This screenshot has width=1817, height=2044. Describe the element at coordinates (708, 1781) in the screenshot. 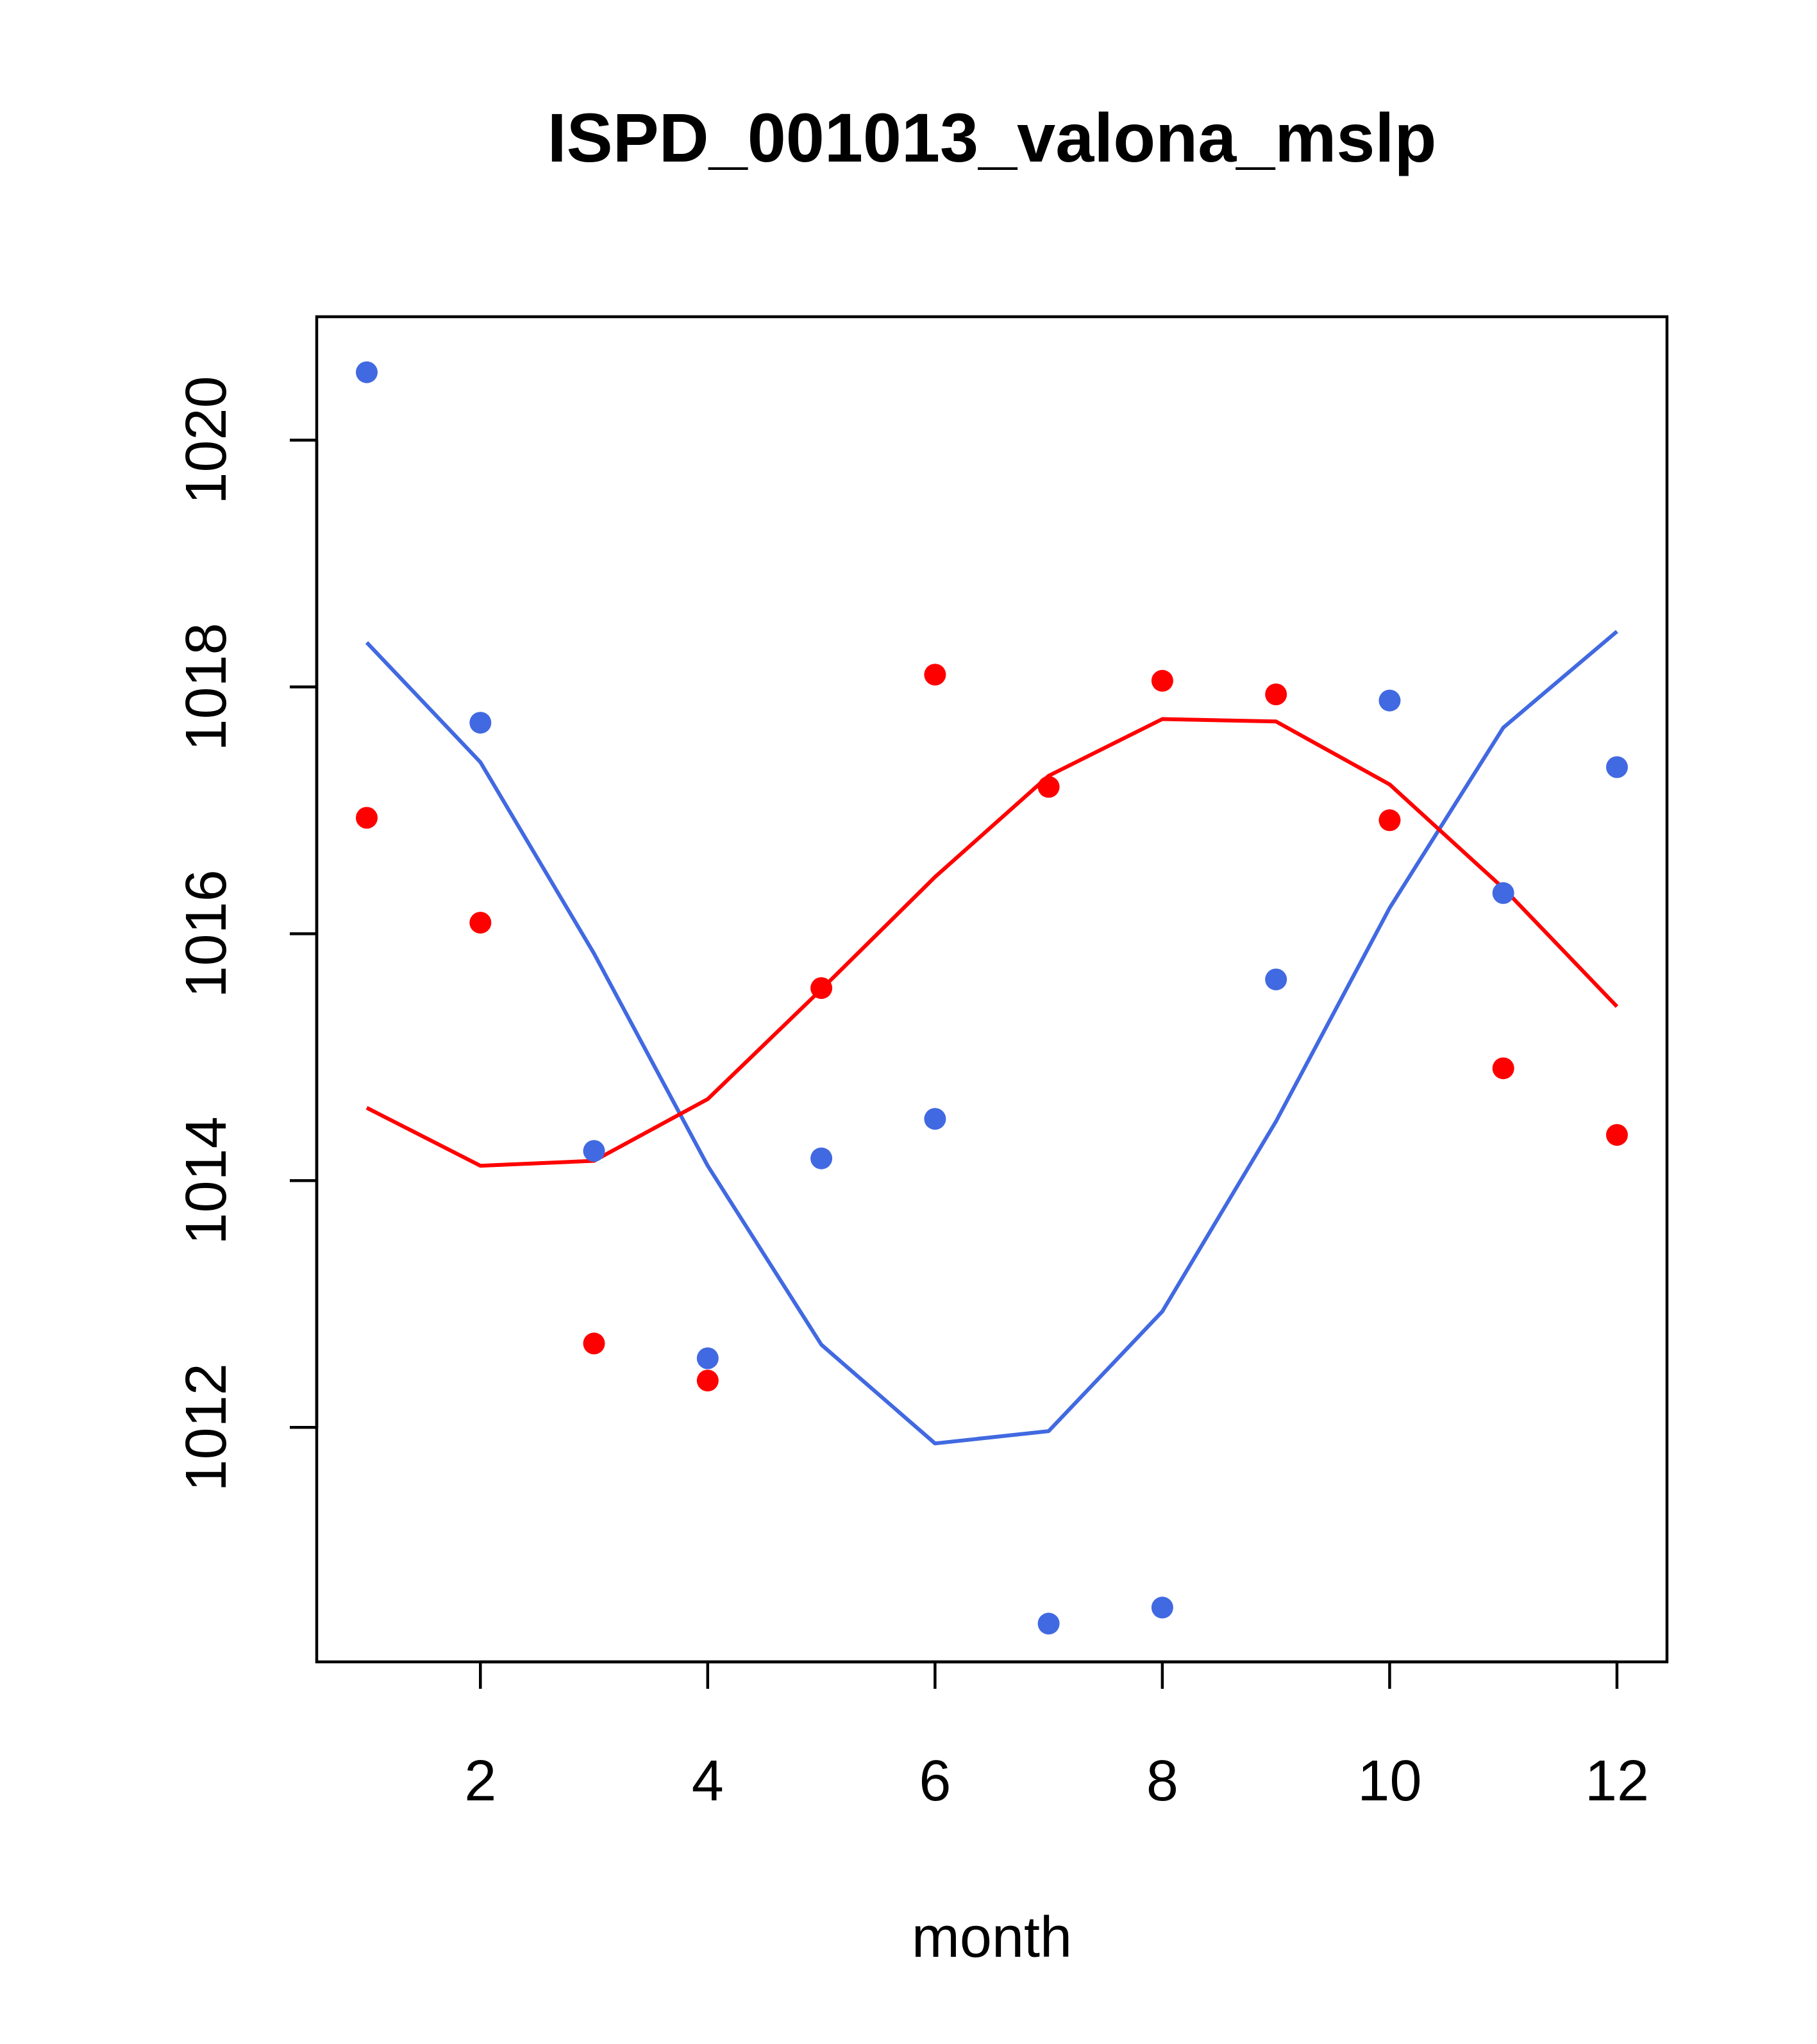

I see `x-tick-label: 4` at that location.